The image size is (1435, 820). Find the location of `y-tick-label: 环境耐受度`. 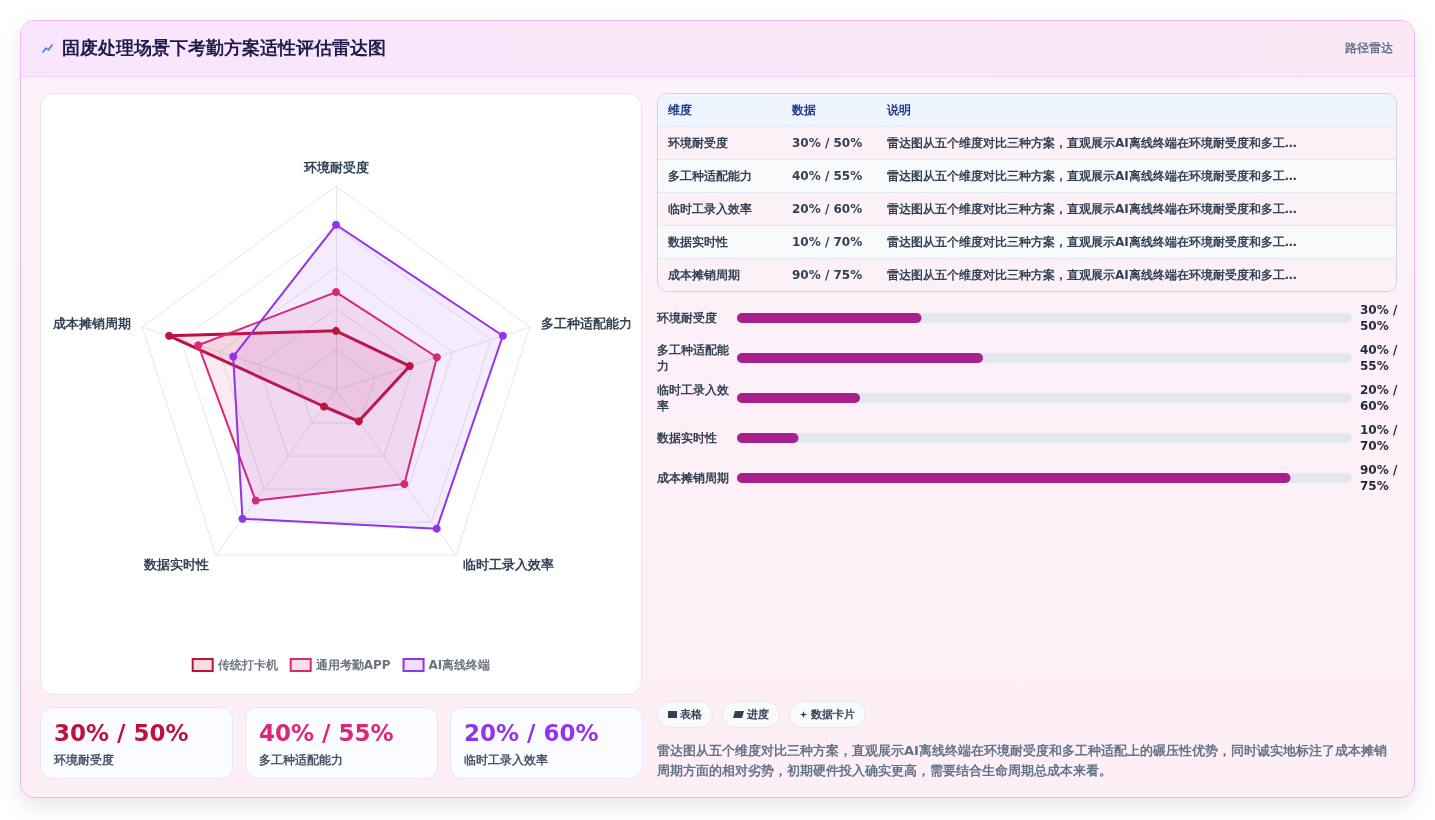

y-tick-label: 环境耐受度 is located at coordinates (686, 318).